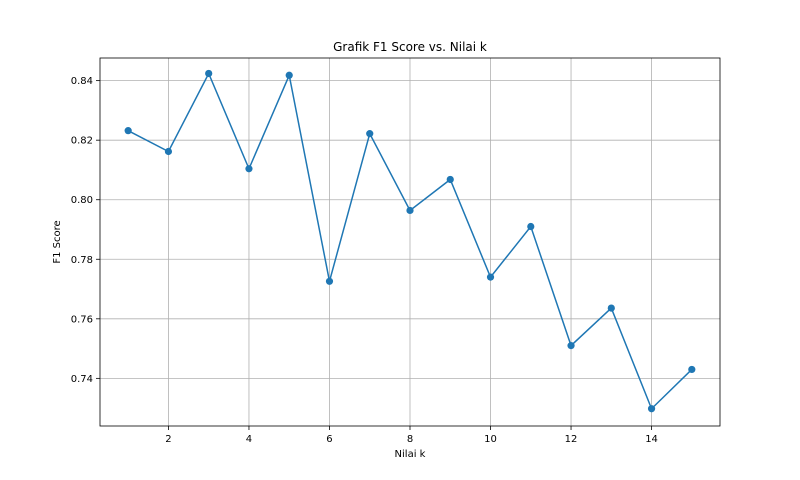  Describe the element at coordinates (249, 439) in the screenshot. I see `x-tick-label: 4` at that location.